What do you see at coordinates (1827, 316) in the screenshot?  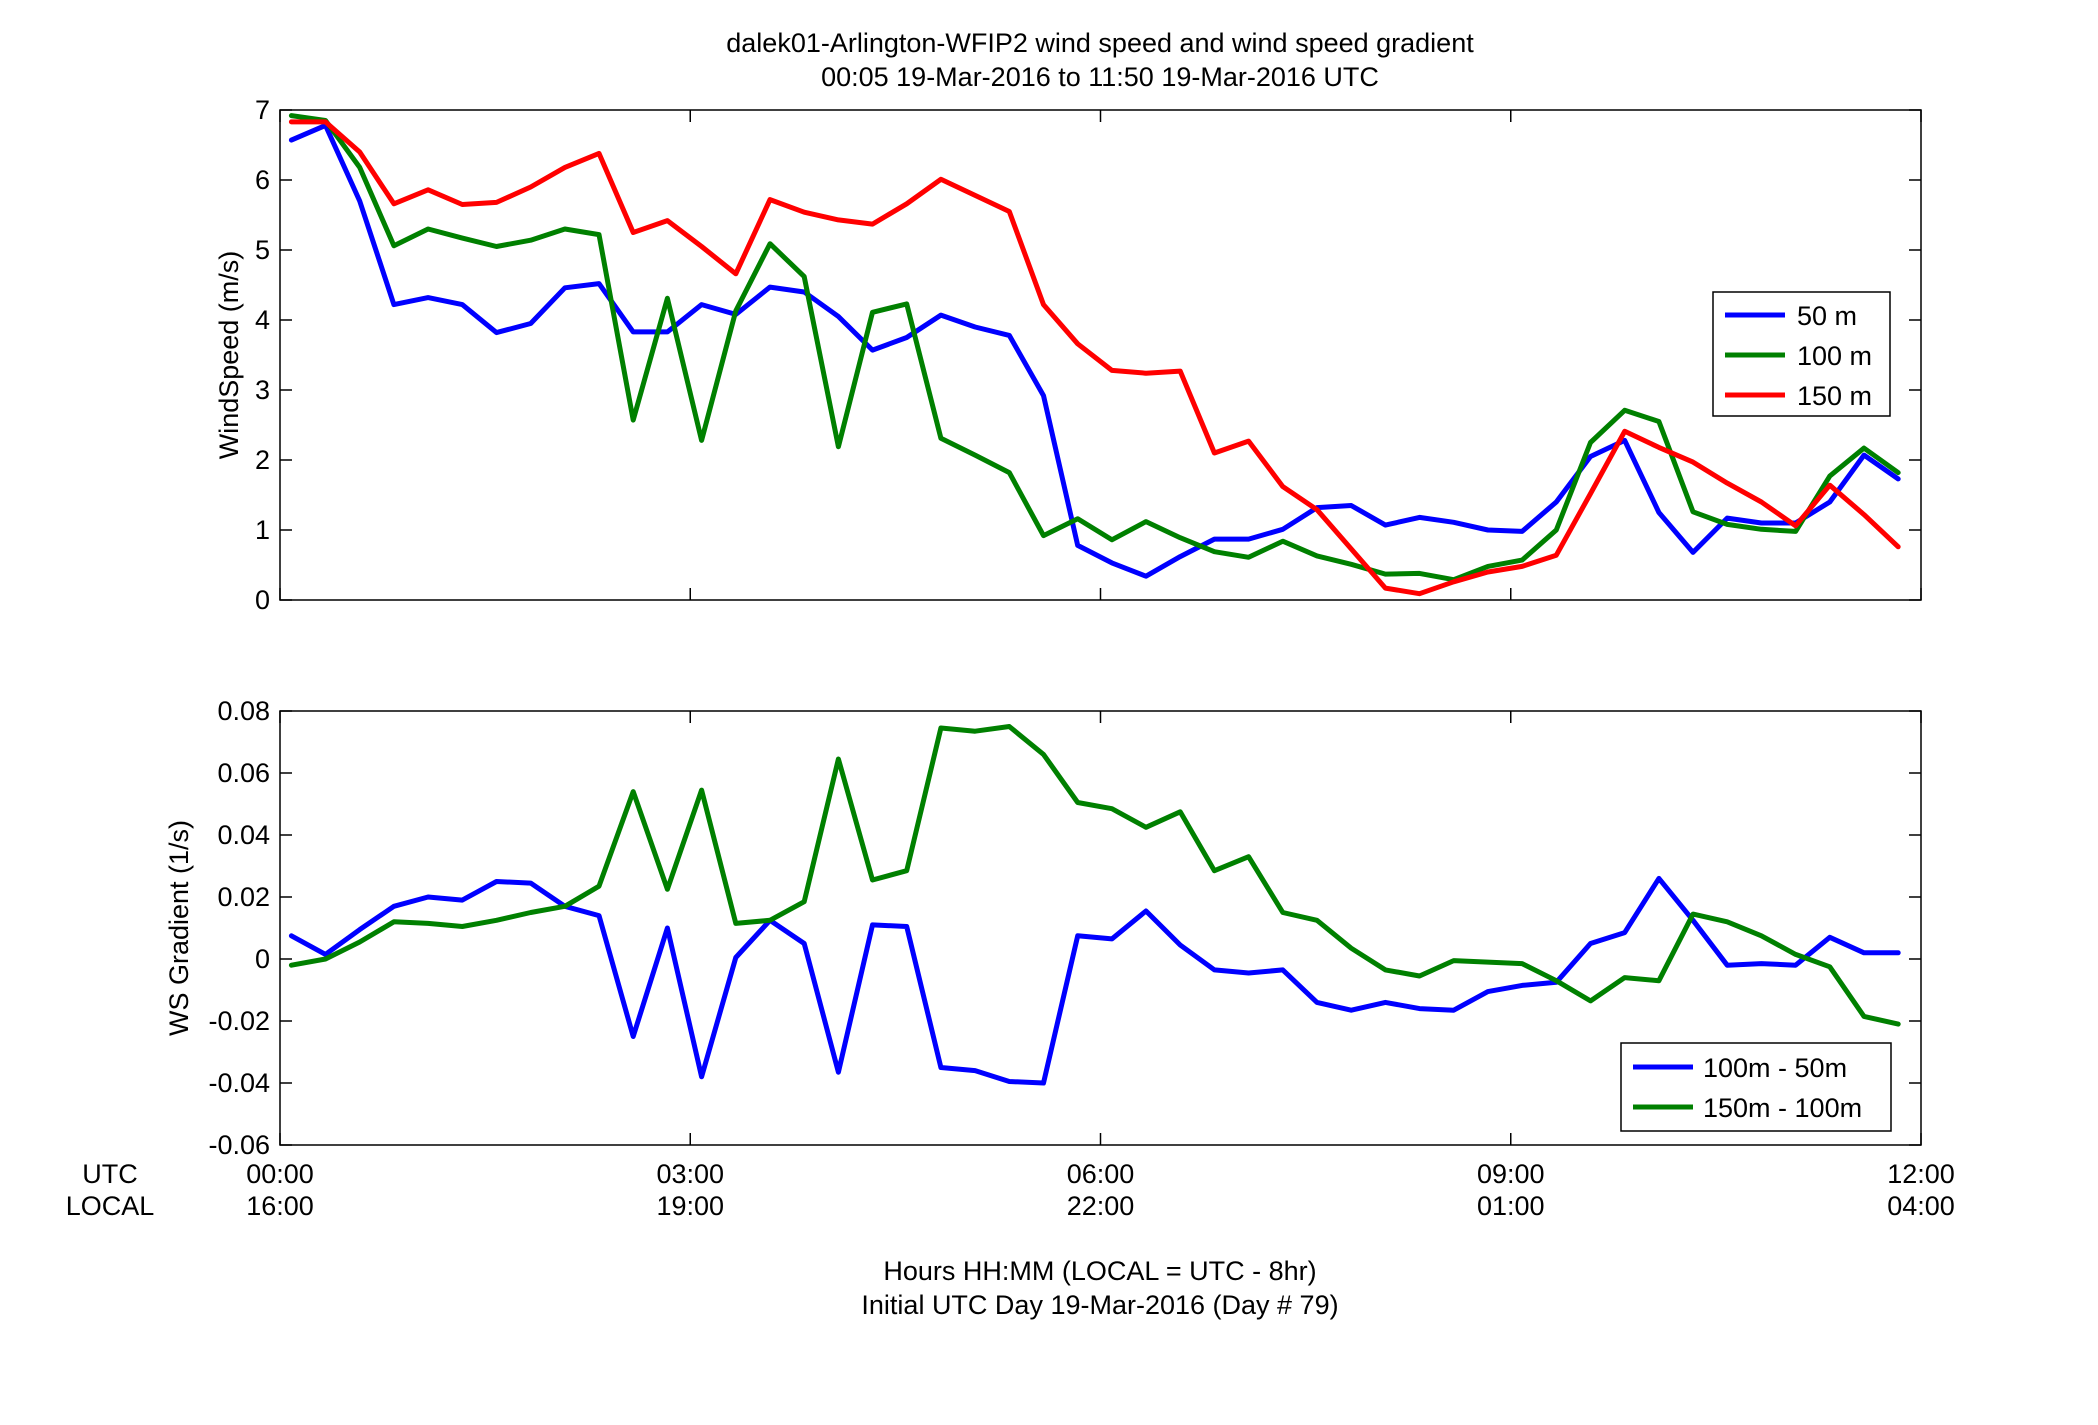 I see `legend-label-50m: 50 m` at bounding box center [1827, 316].